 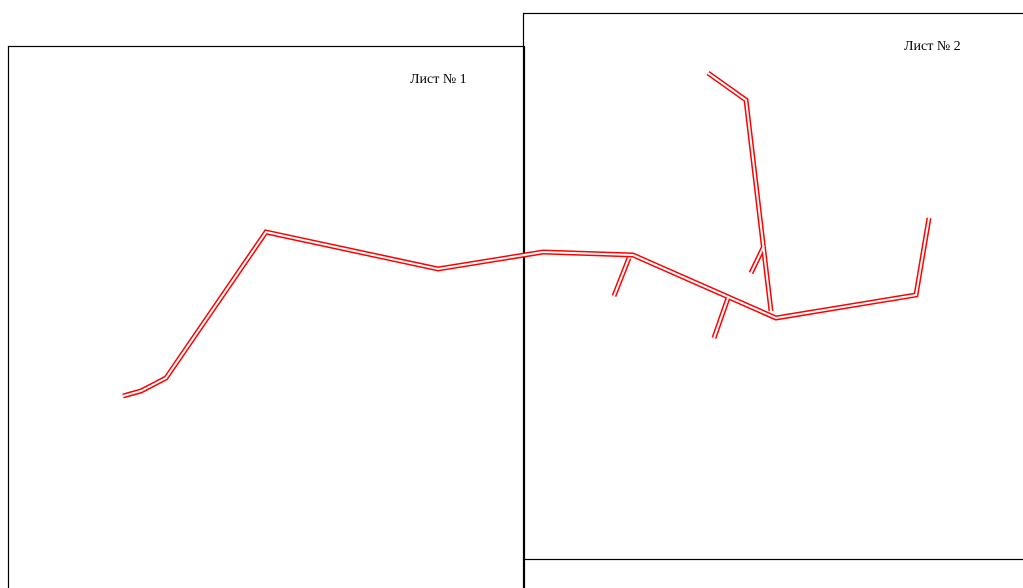 What do you see at coordinates (932, 46) in the screenshot?
I see `sheet-2-label: Лист № 2` at bounding box center [932, 46].